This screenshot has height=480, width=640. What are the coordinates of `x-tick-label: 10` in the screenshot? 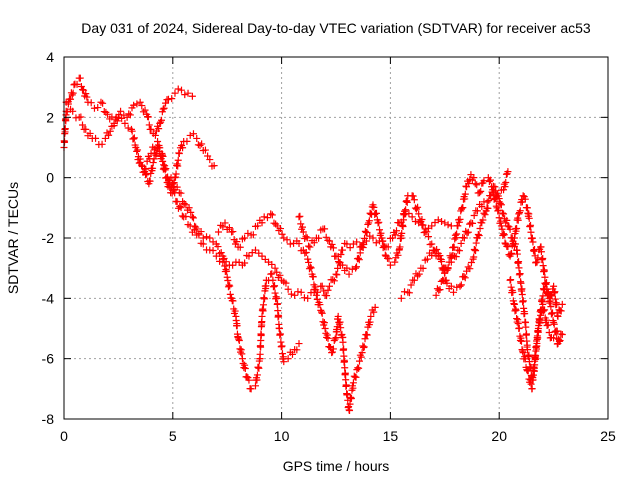 It's located at (282, 436).